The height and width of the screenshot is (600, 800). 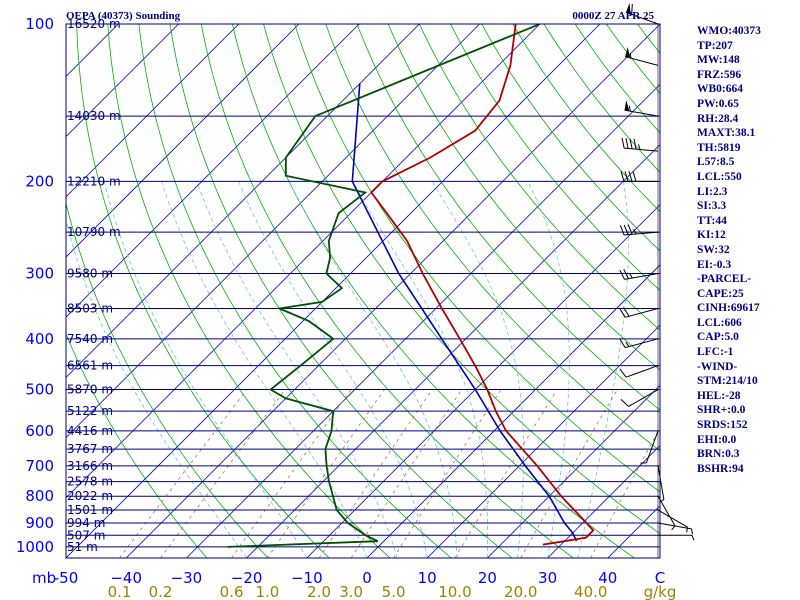 What do you see at coordinates (351, 591) in the screenshot?
I see `mixing-ratio-tick-label: 3.0` at bounding box center [351, 591].